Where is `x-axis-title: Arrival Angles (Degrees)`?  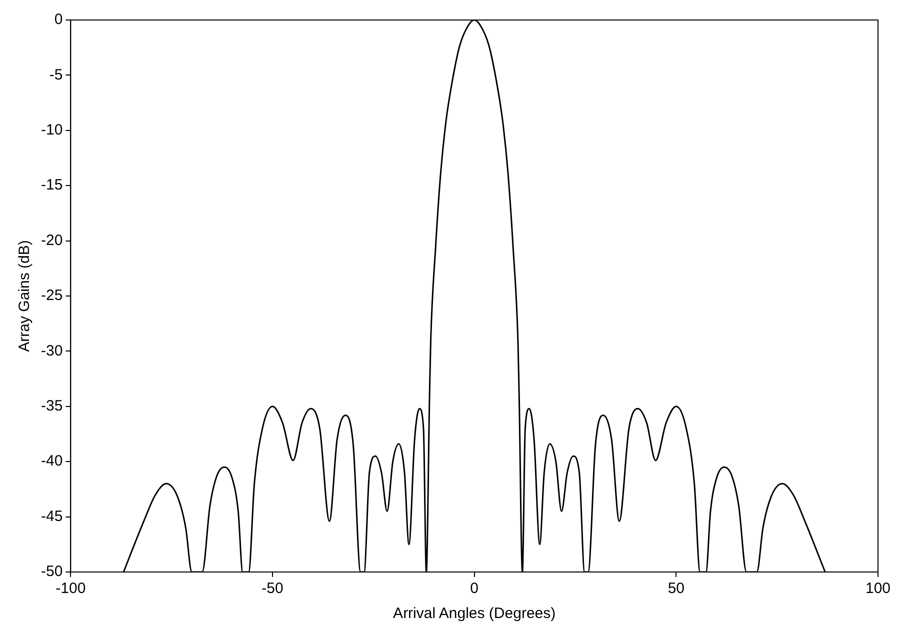
x-axis-title: Arrival Angles (Degrees) is located at coordinates (474, 613).